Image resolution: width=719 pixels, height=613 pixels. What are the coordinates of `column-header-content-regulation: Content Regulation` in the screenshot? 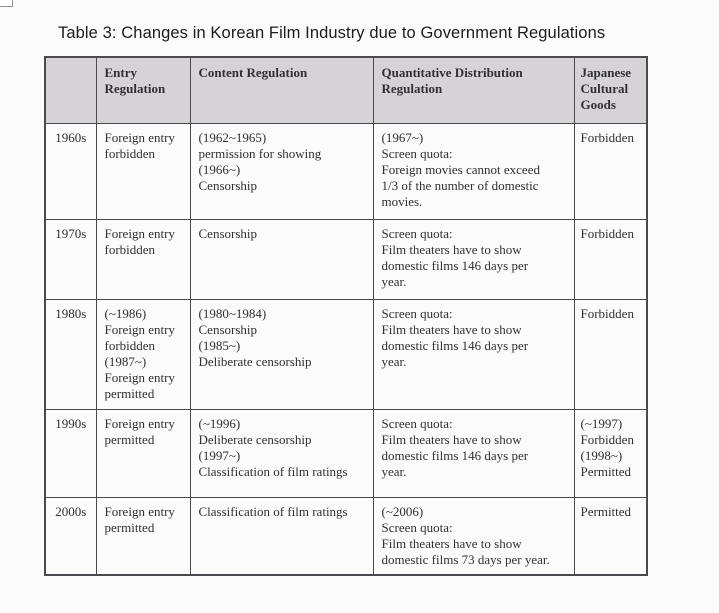 It's located at (281, 90).